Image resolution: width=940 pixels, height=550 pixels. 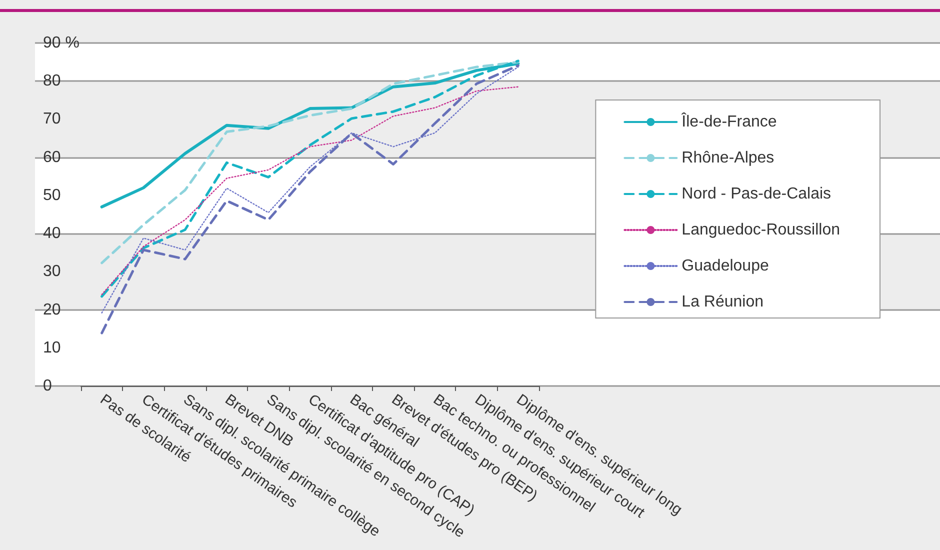 I want to click on y-tick-label: 70, so click(x=52, y=119).